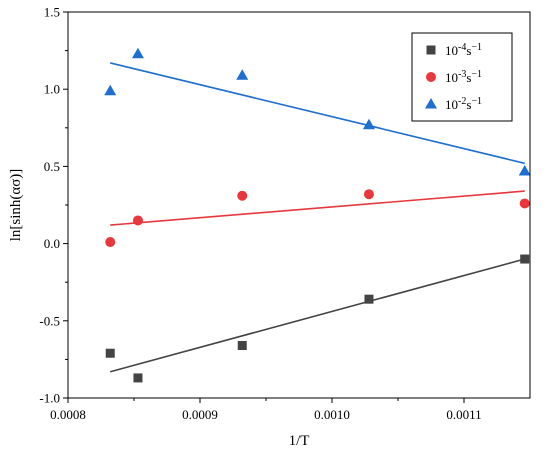 The width and height of the screenshot is (550, 459). What do you see at coordinates (53, 205) in the screenshot?
I see `y-axis: -1.0 -0.5 0.0 0.5 1.0 1.5` at bounding box center [53, 205].